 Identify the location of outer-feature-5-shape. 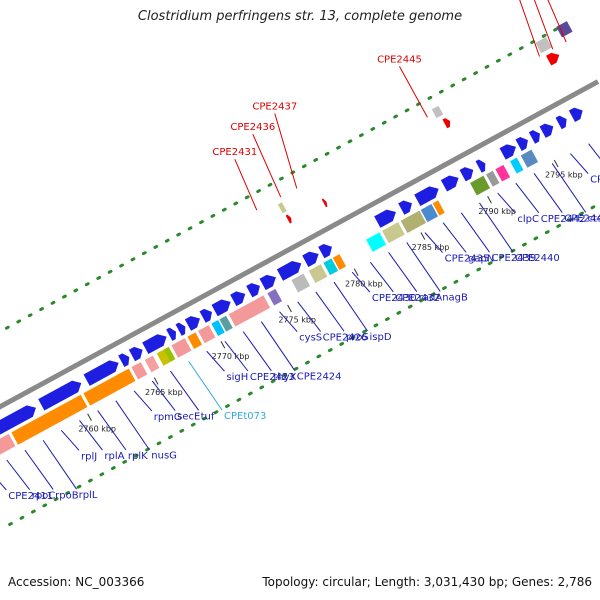
(543, 45).